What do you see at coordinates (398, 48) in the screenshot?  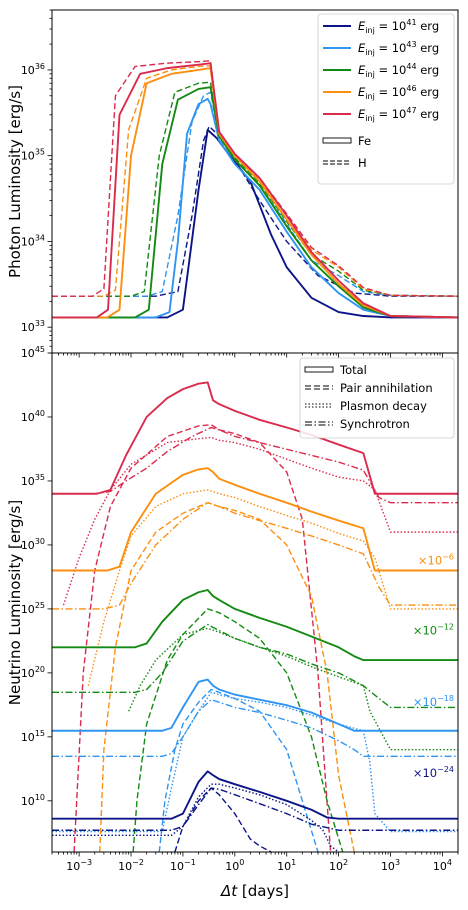 I see `legend-label: Einj = 1043 erg` at bounding box center [398, 48].